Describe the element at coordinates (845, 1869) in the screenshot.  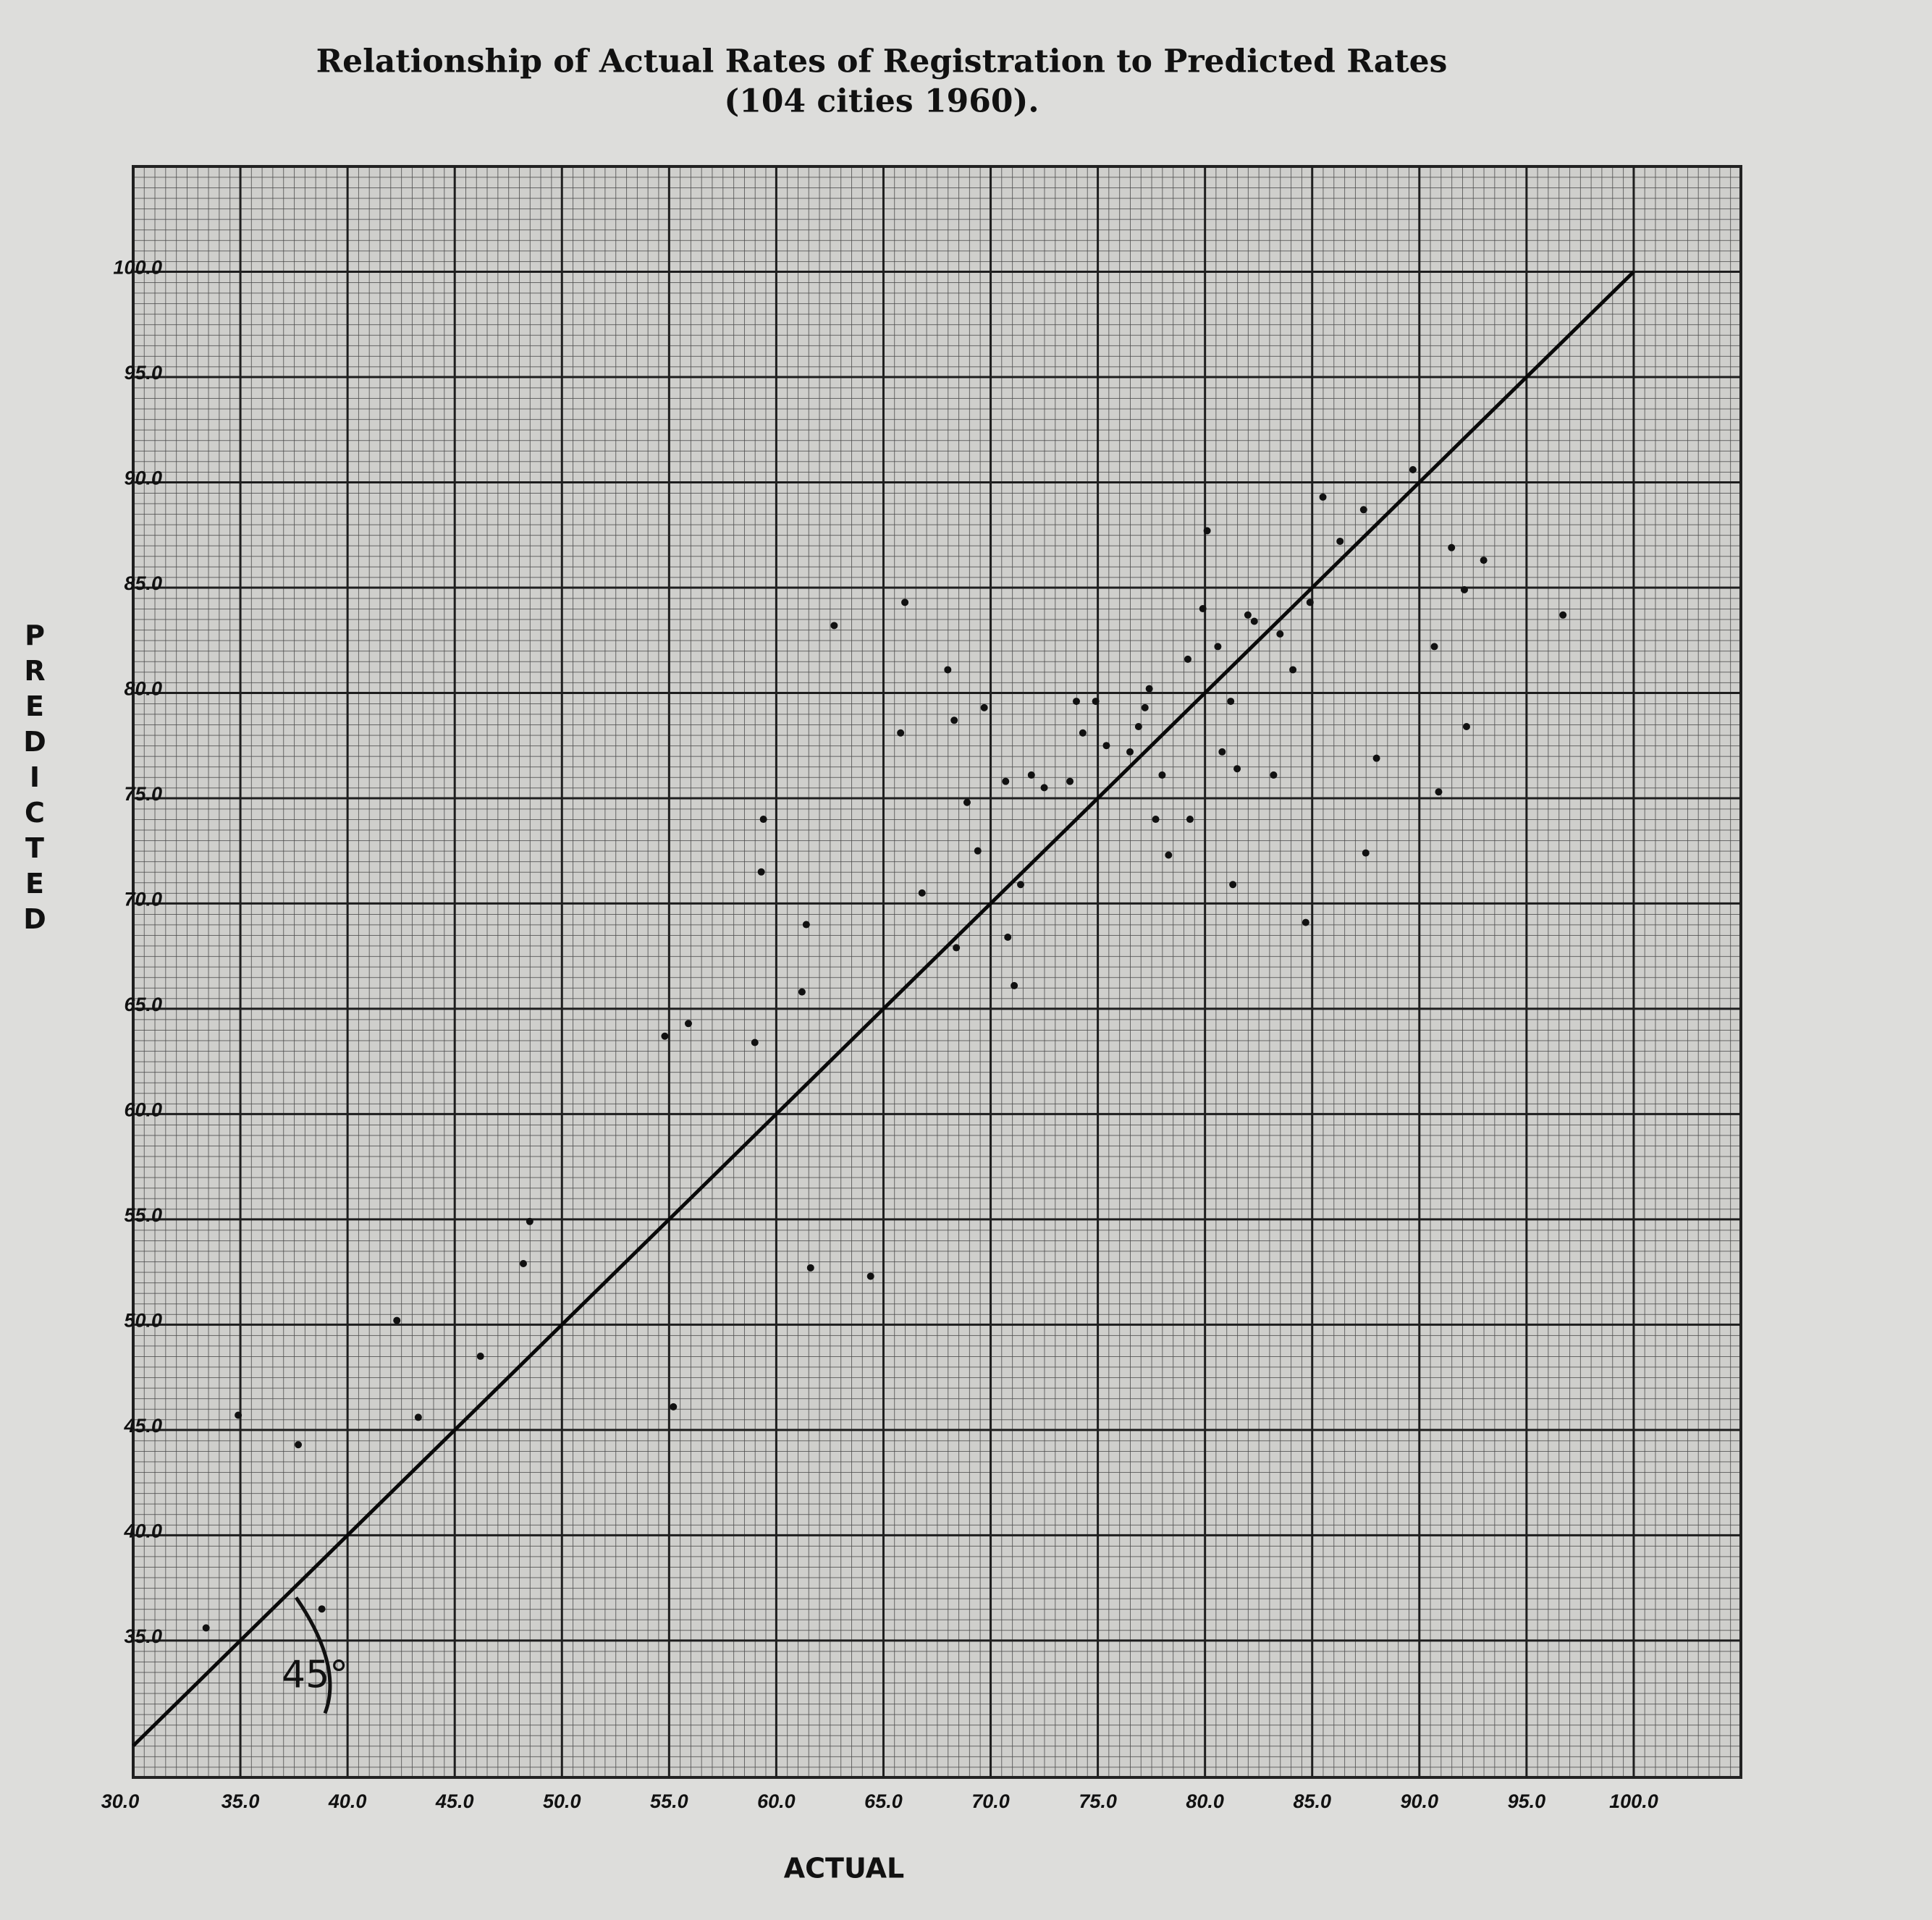
I see `x-axis-label: ACTUAL` at that location.